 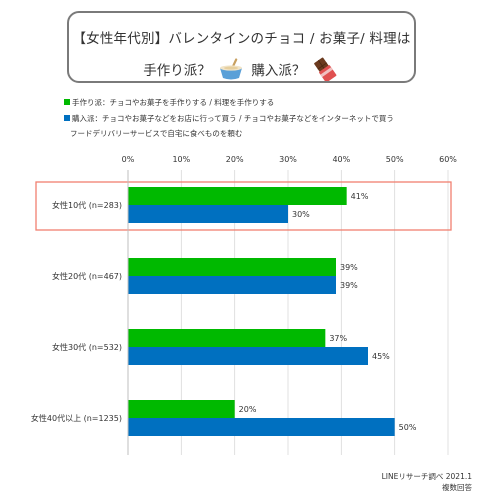 What do you see at coordinates (341, 159) in the screenshot?
I see `x-tick-label: 40%` at bounding box center [341, 159].